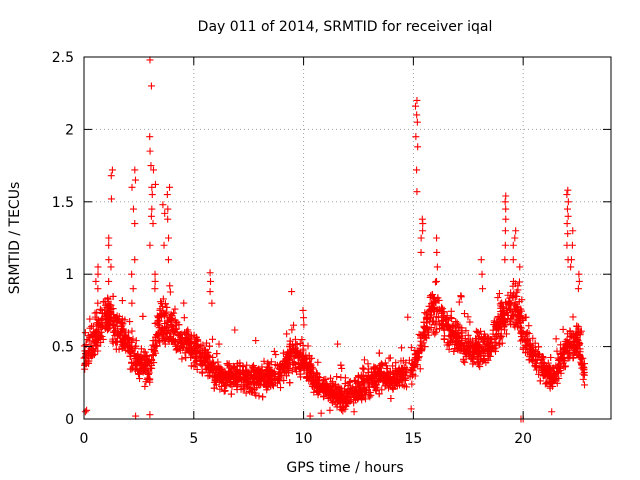 Image resolution: width=640 pixels, height=480 pixels. What do you see at coordinates (69, 130) in the screenshot?
I see `y-tick-label: 2` at bounding box center [69, 130].